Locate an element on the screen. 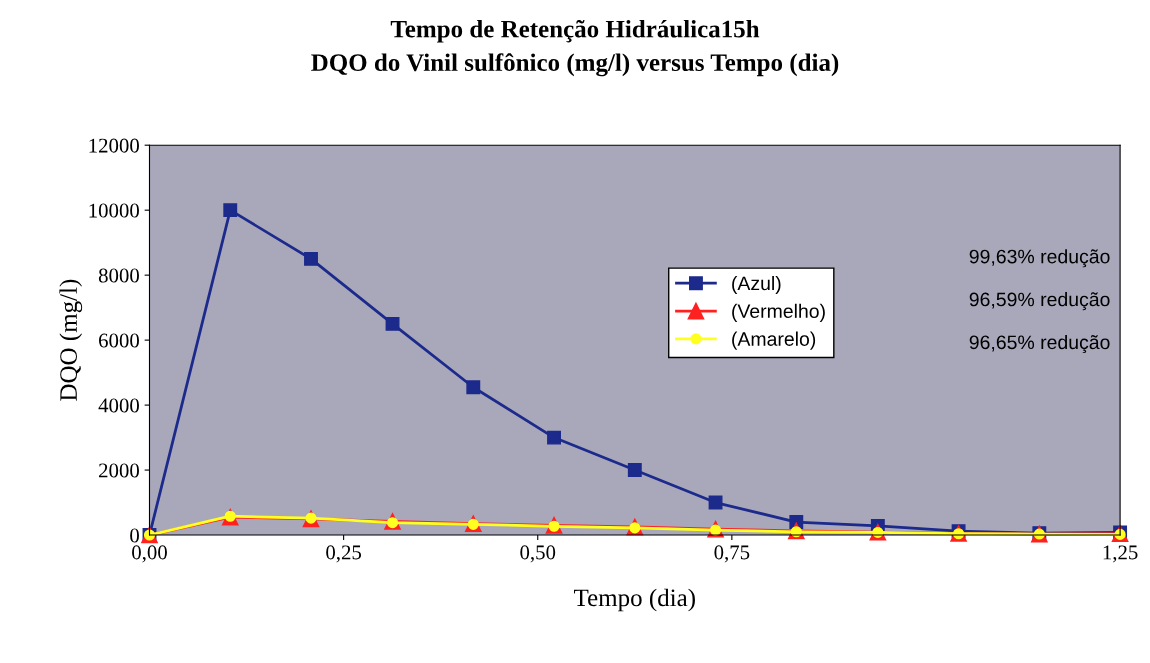 Image resolution: width=1150 pixels, height=663 pixels. chart-title: Tempo de Retenção Hidráulica15h DQO do Vinil sulfônico (mg/l) versus Tempo (dia) is located at coordinates (575, 48).